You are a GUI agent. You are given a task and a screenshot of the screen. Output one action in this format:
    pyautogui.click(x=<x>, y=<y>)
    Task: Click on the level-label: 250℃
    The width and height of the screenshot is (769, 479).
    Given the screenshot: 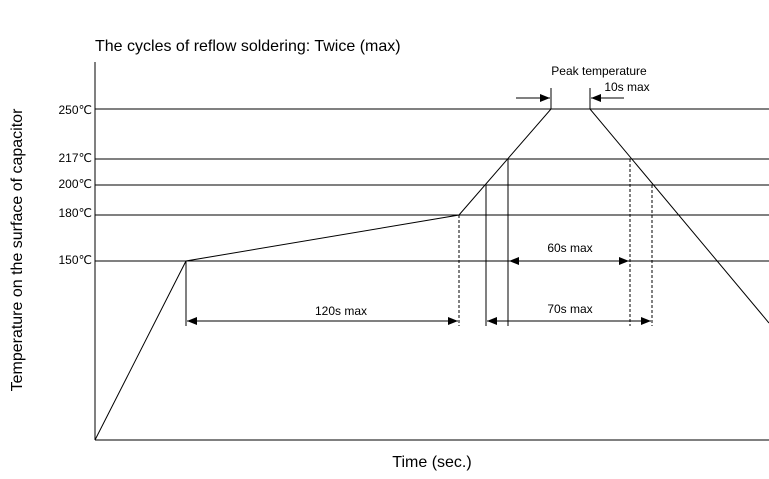 What is the action you would take?
    pyautogui.click(x=76, y=110)
    